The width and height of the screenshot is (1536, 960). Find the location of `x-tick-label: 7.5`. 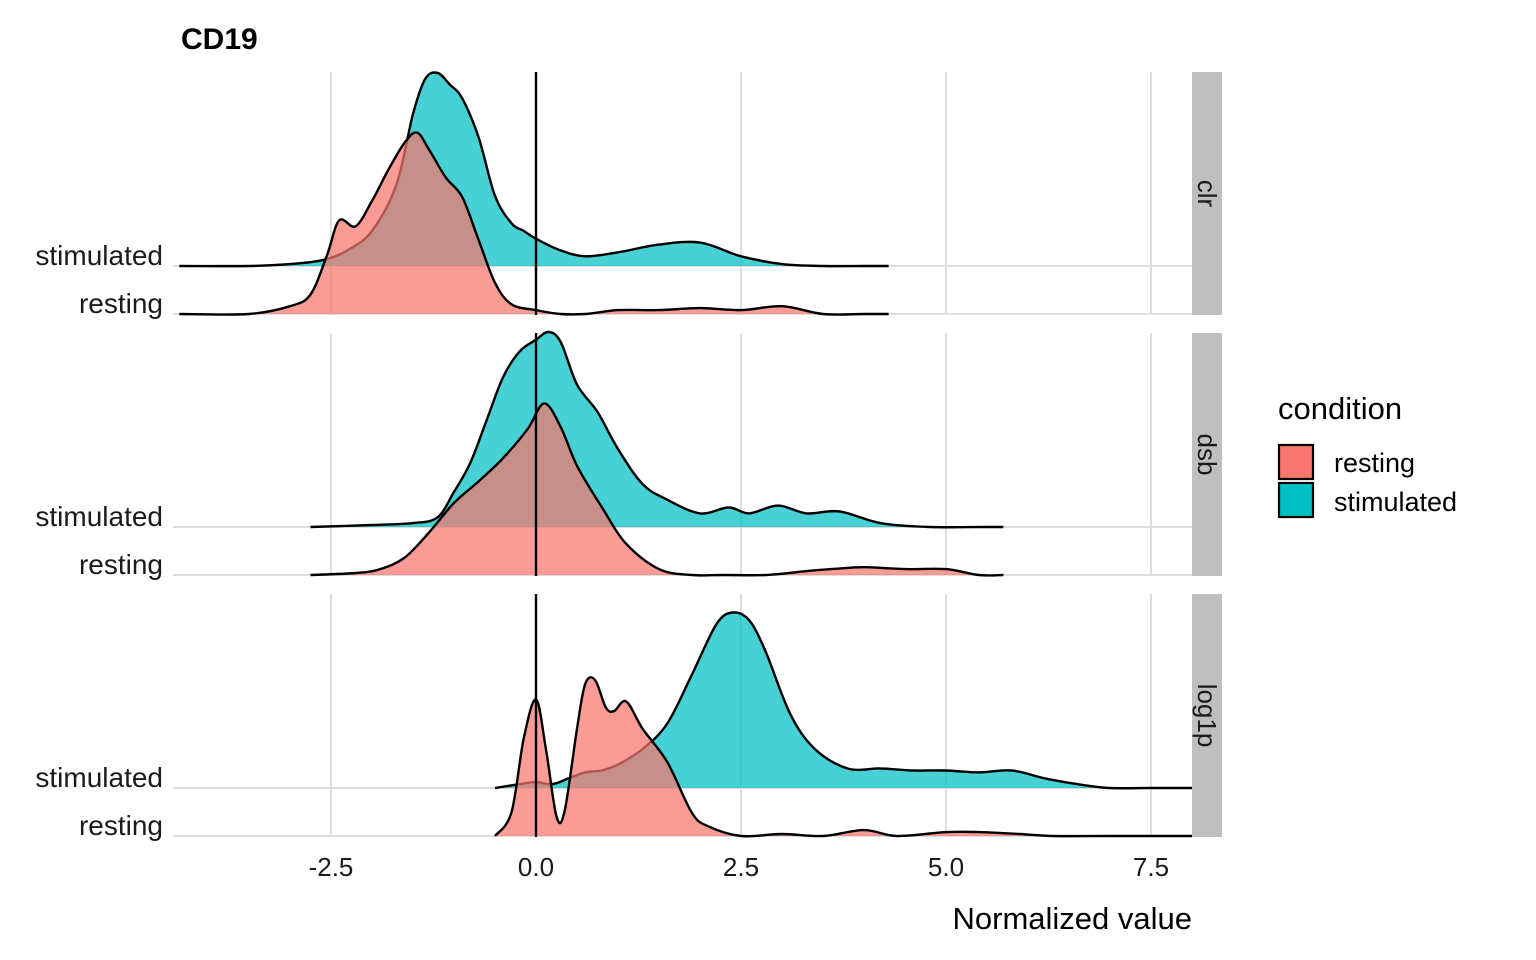

x-tick-label: 7.5 is located at coordinates (1151, 867).